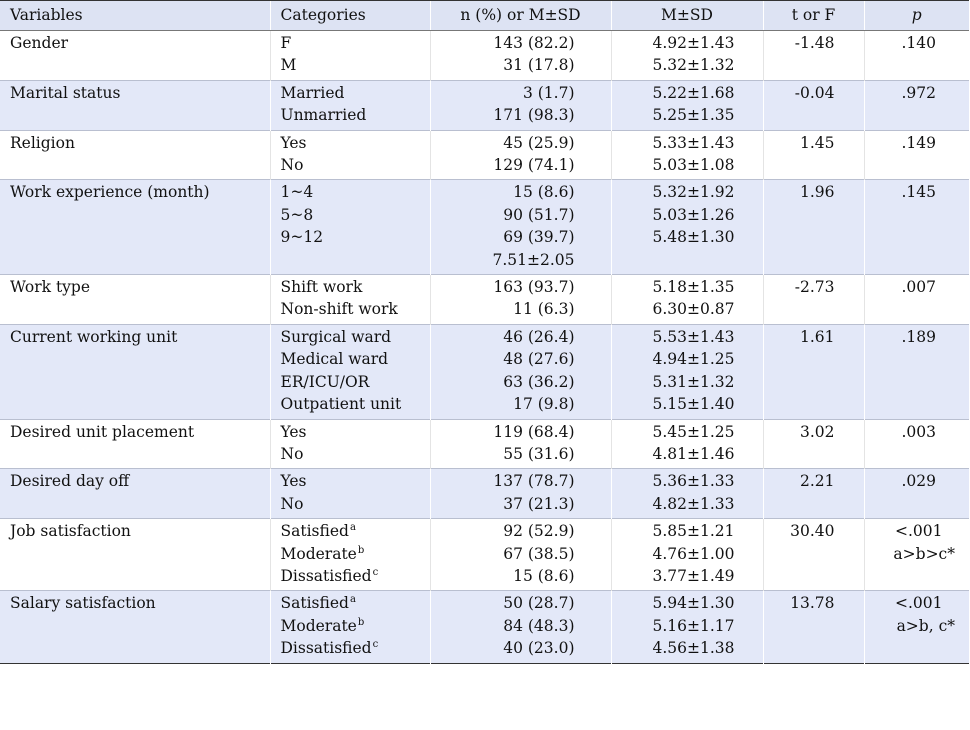 The width and height of the screenshot is (970, 730). What do you see at coordinates (918, 142) in the screenshot?
I see `p-value: .149` at bounding box center [918, 142].